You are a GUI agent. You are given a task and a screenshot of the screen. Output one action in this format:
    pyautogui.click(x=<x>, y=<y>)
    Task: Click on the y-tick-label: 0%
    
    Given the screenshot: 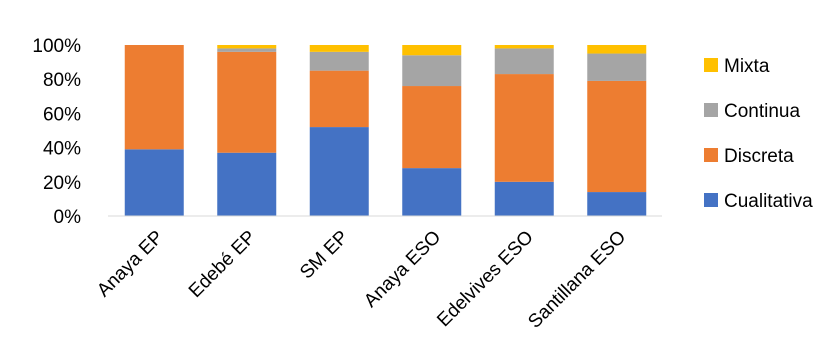 What is the action you would take?
    pyautogui.click(x=68, y=217)
    